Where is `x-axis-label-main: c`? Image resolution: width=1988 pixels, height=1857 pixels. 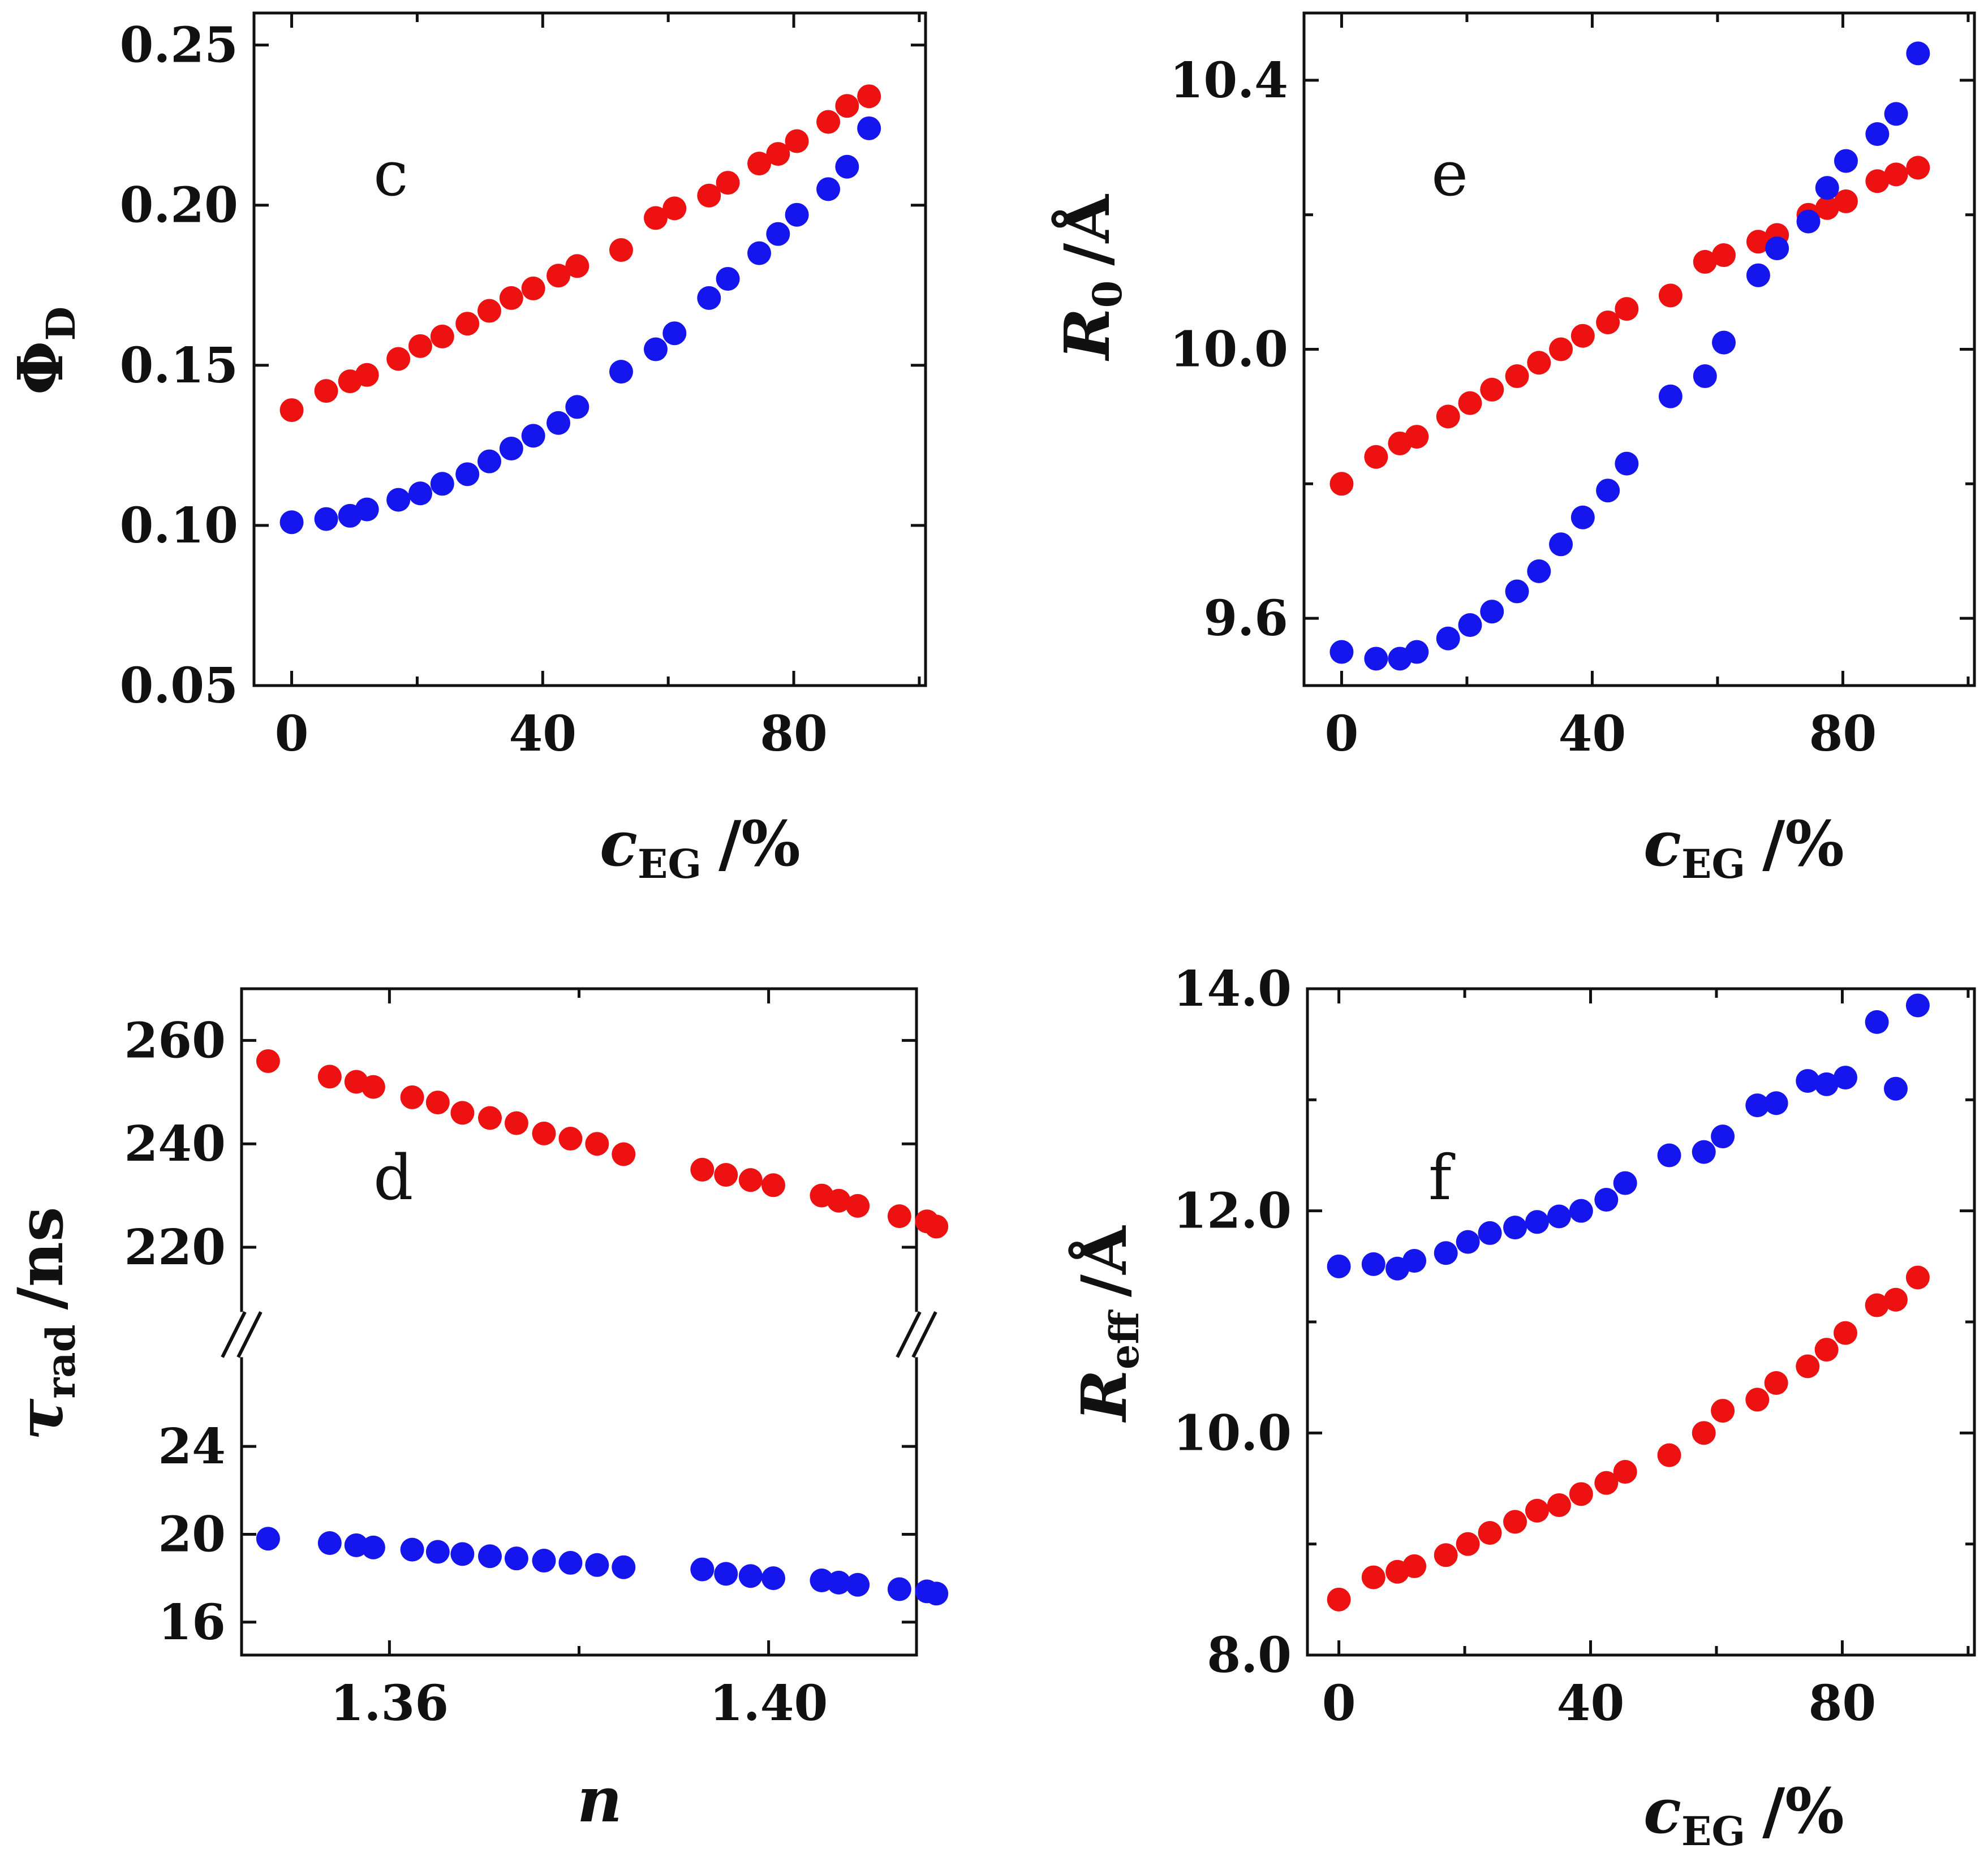
x-axis-label-main: c is located at coordinates (1662, 843).